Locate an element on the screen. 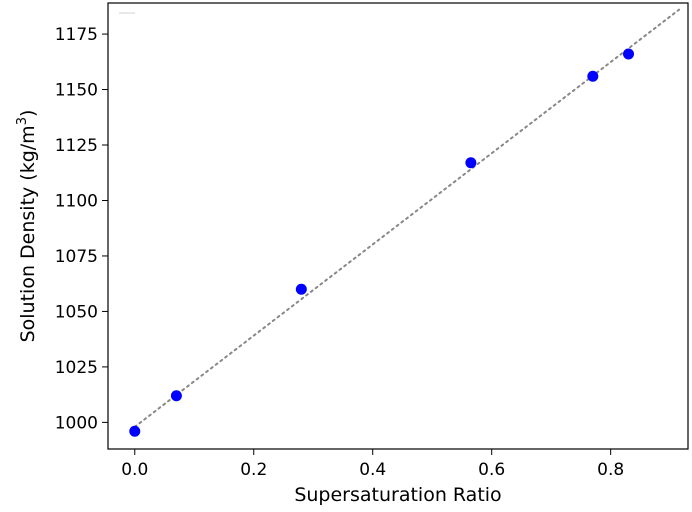 Image resolution: width=692 pixels, height=512 pixels. y-axis-label: Solution Density (kg/m3) is located at coordinates (27, 226).